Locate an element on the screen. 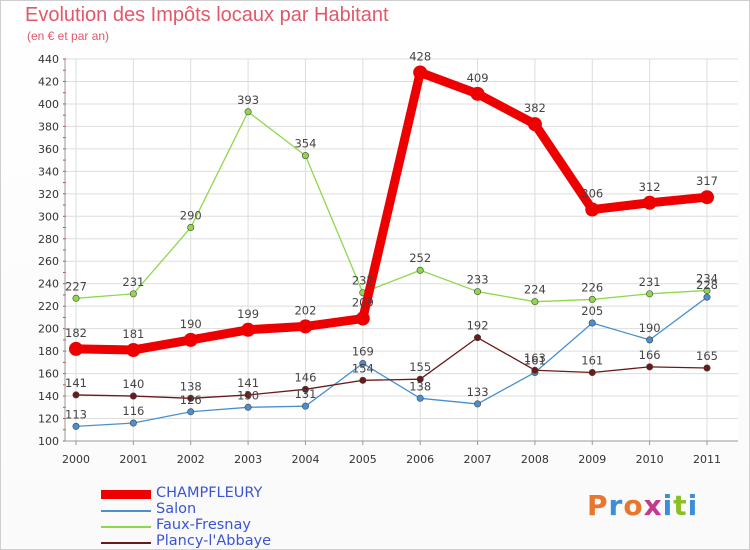 The height and width of the screenshot is (550, 750). logo-letter: r is located at coordinates (616, 505).